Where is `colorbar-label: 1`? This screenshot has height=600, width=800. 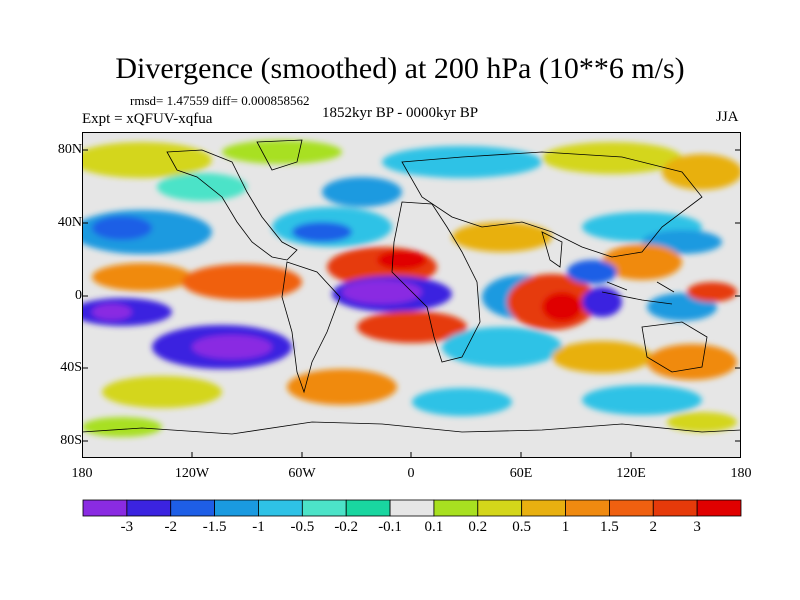 colorbar-label: 1 is located at coordinates (565, 527).